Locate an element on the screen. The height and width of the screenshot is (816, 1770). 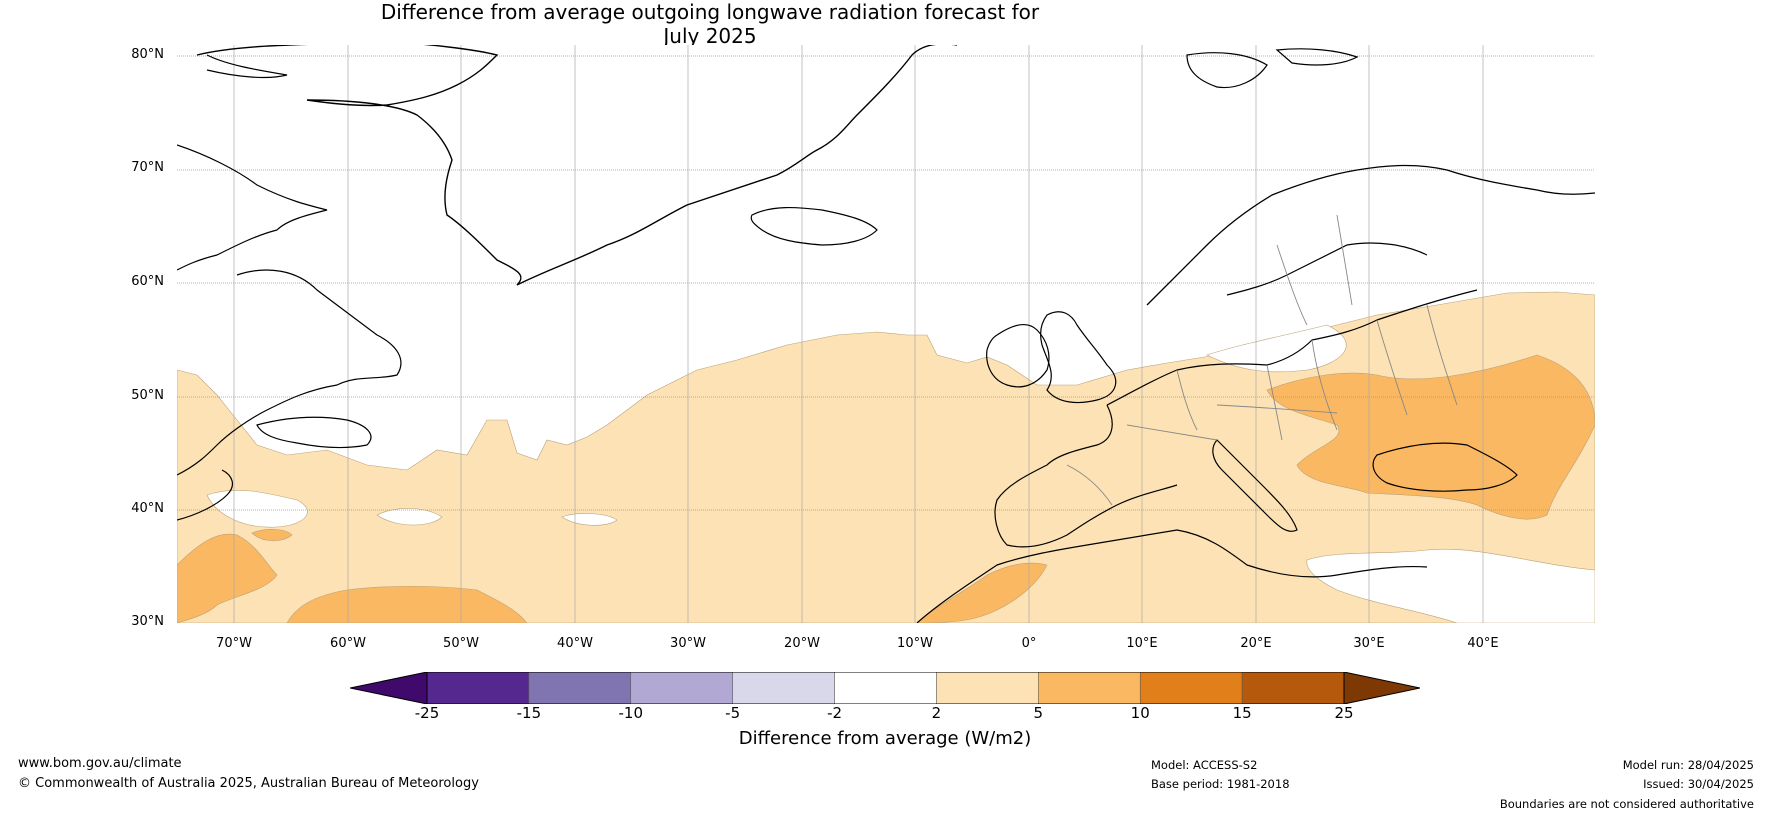
lat-label-50n: 50°N is located at coordinates (147, 395).